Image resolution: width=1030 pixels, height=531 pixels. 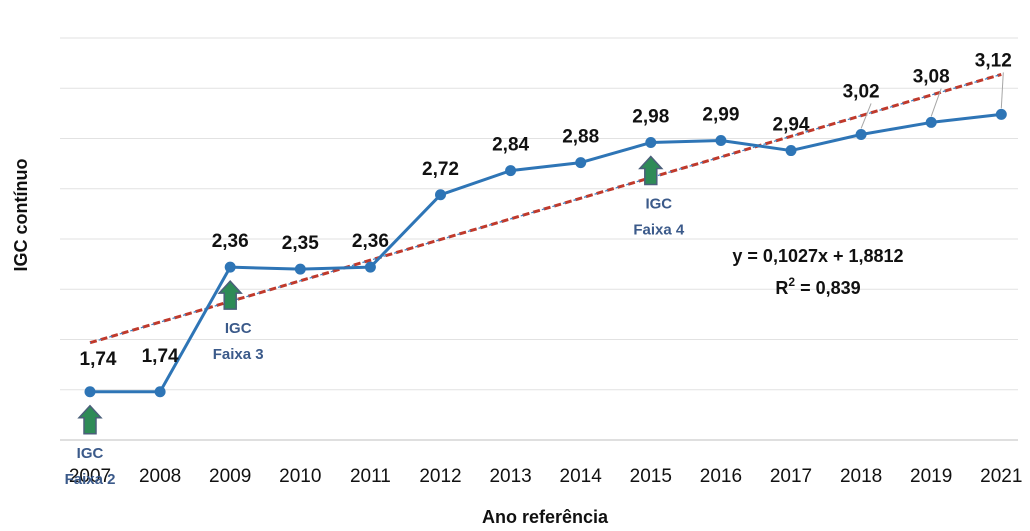 What do you see at coordinates (545, 517) in the screenshot?
I see `x-axis-title: Ano referência` at bounding box center [545, 517].